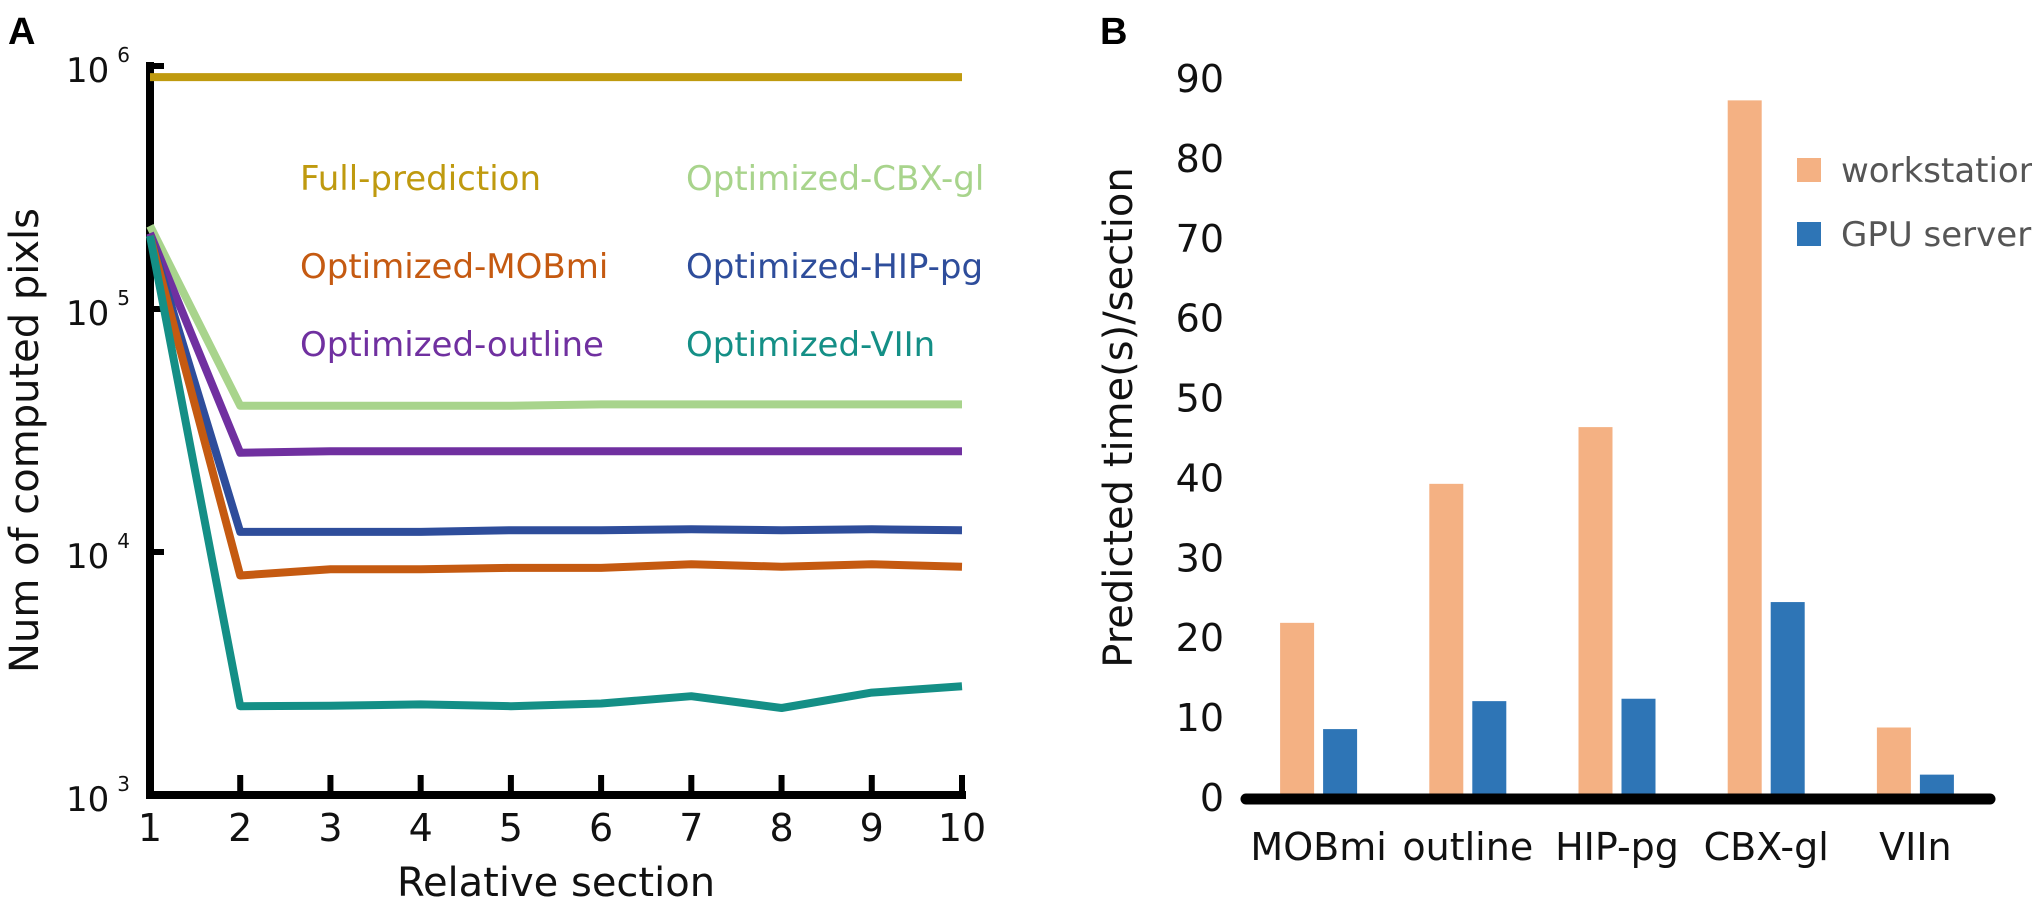 The image size is (2032, 912). I want to click on y-tick-label-b: 30, so click(1200, 558).